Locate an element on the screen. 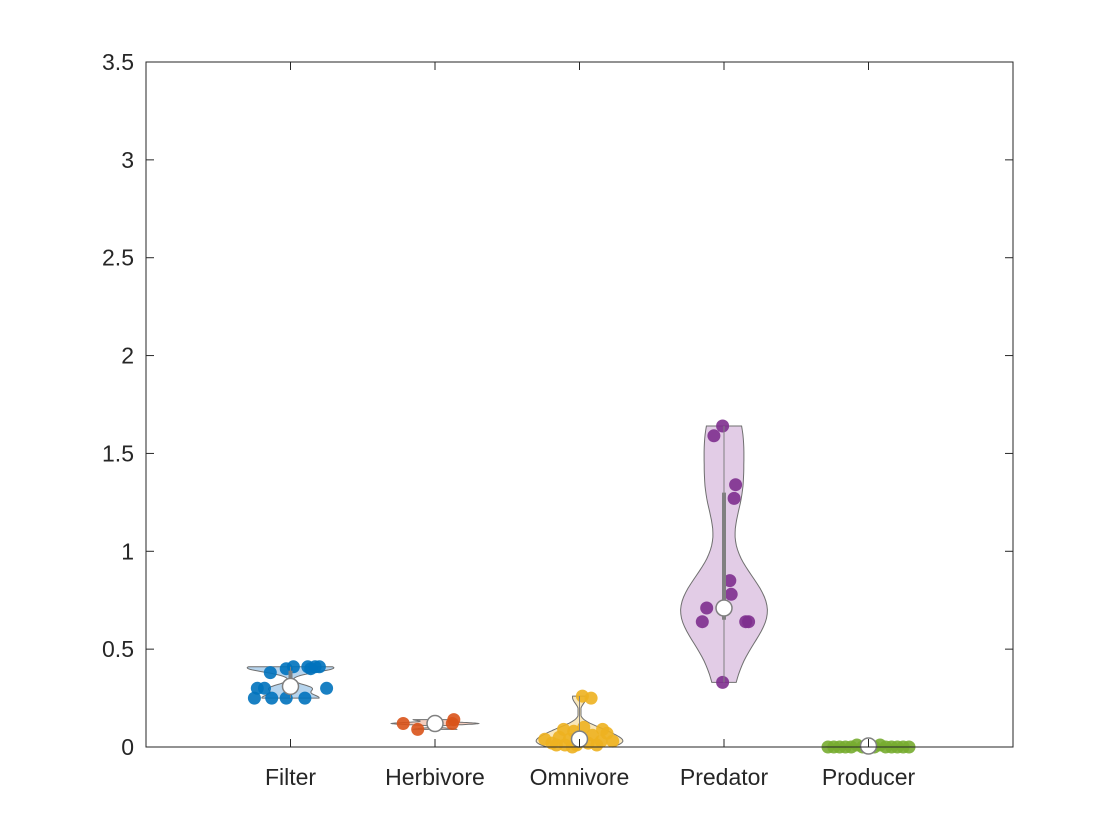  y-tick-label: 2 is located at coordinates (127, 356).